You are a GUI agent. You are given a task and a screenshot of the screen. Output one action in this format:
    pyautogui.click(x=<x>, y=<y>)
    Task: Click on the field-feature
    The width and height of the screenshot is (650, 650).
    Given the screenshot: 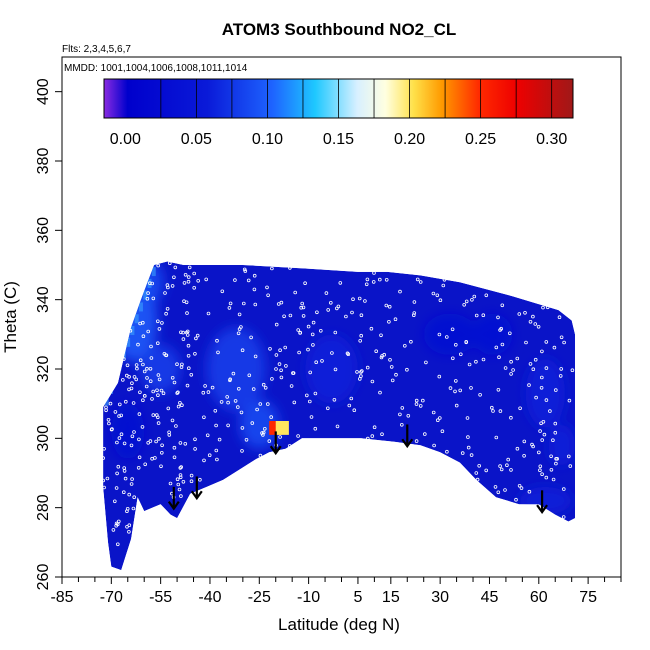 What is the action you would take?
    pyautogui.click(x=128, y=431)
    